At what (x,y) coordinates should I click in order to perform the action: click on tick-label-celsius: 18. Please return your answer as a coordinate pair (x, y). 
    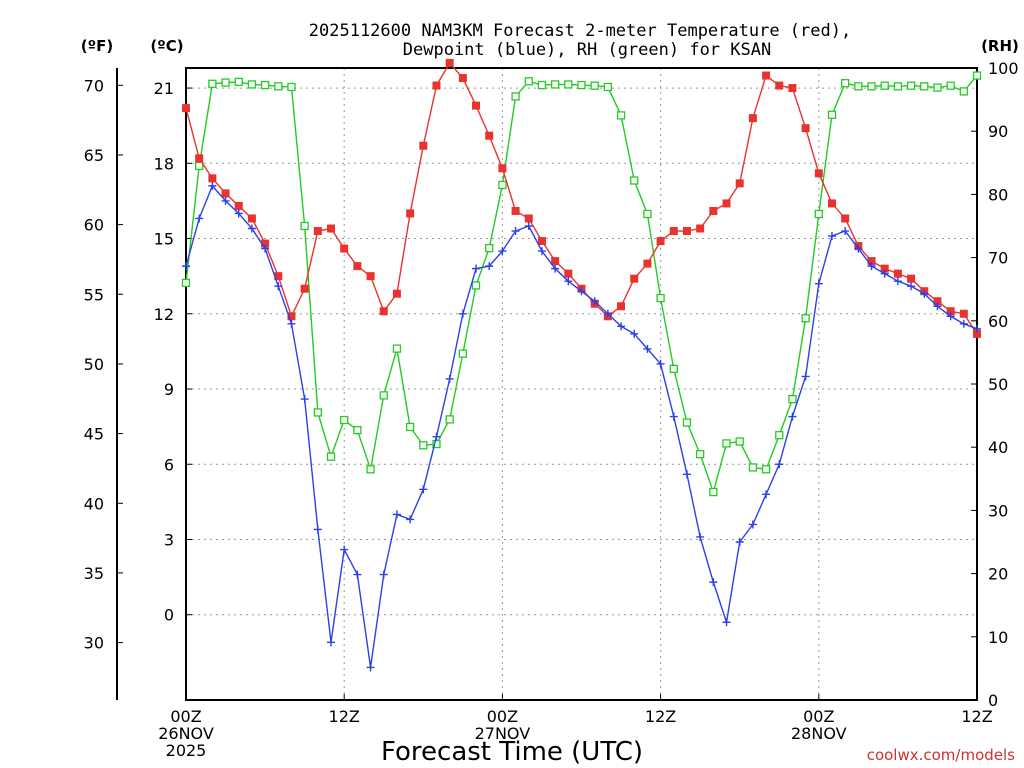
    Looking at the image, I should click on (164, 163).